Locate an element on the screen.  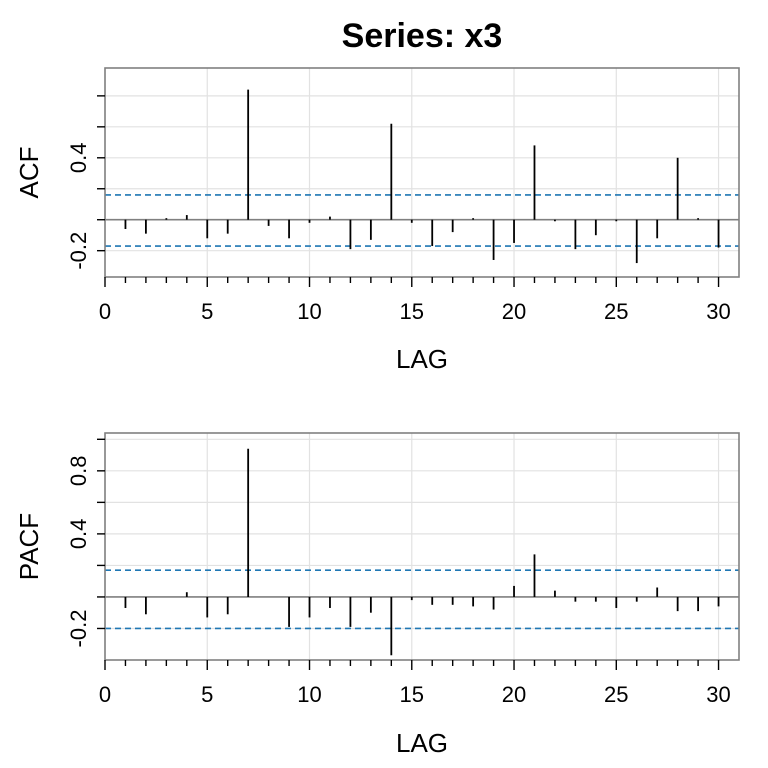
acf-y-tick-label: -0.2 is located at coordinates (78, 251).